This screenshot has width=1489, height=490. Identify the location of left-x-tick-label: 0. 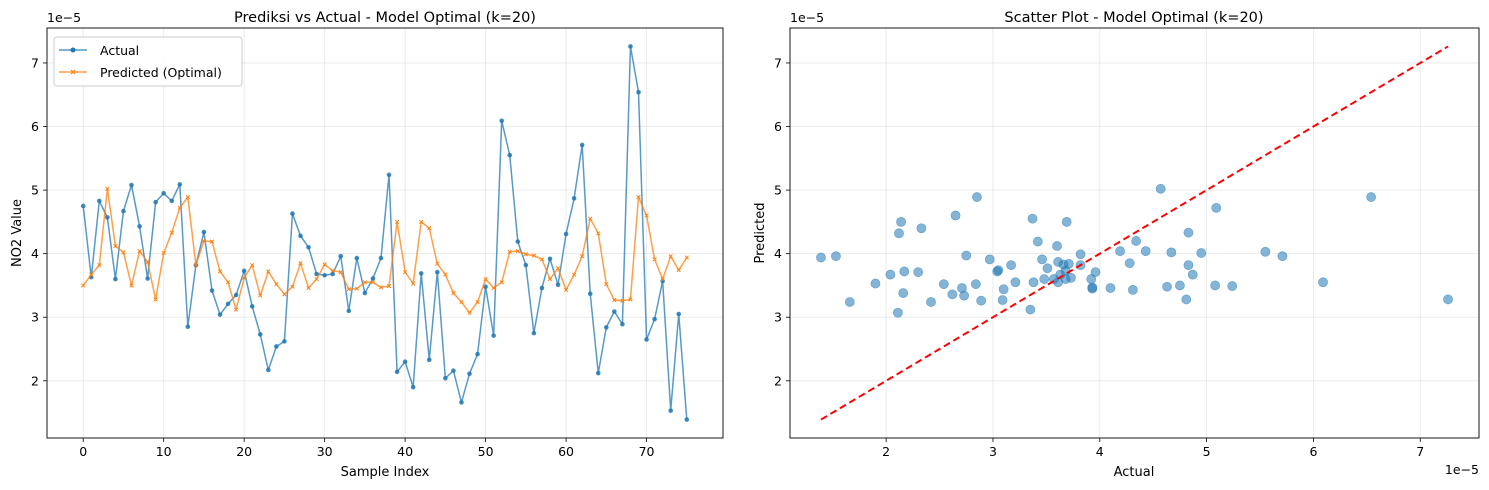
(83, 451).